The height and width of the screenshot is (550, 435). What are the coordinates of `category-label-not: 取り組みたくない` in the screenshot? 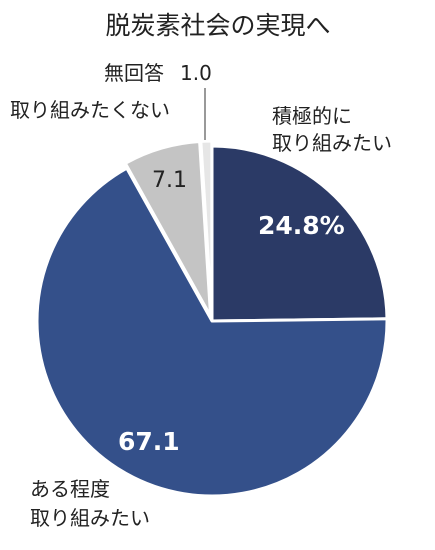 It's located at (90, 110).